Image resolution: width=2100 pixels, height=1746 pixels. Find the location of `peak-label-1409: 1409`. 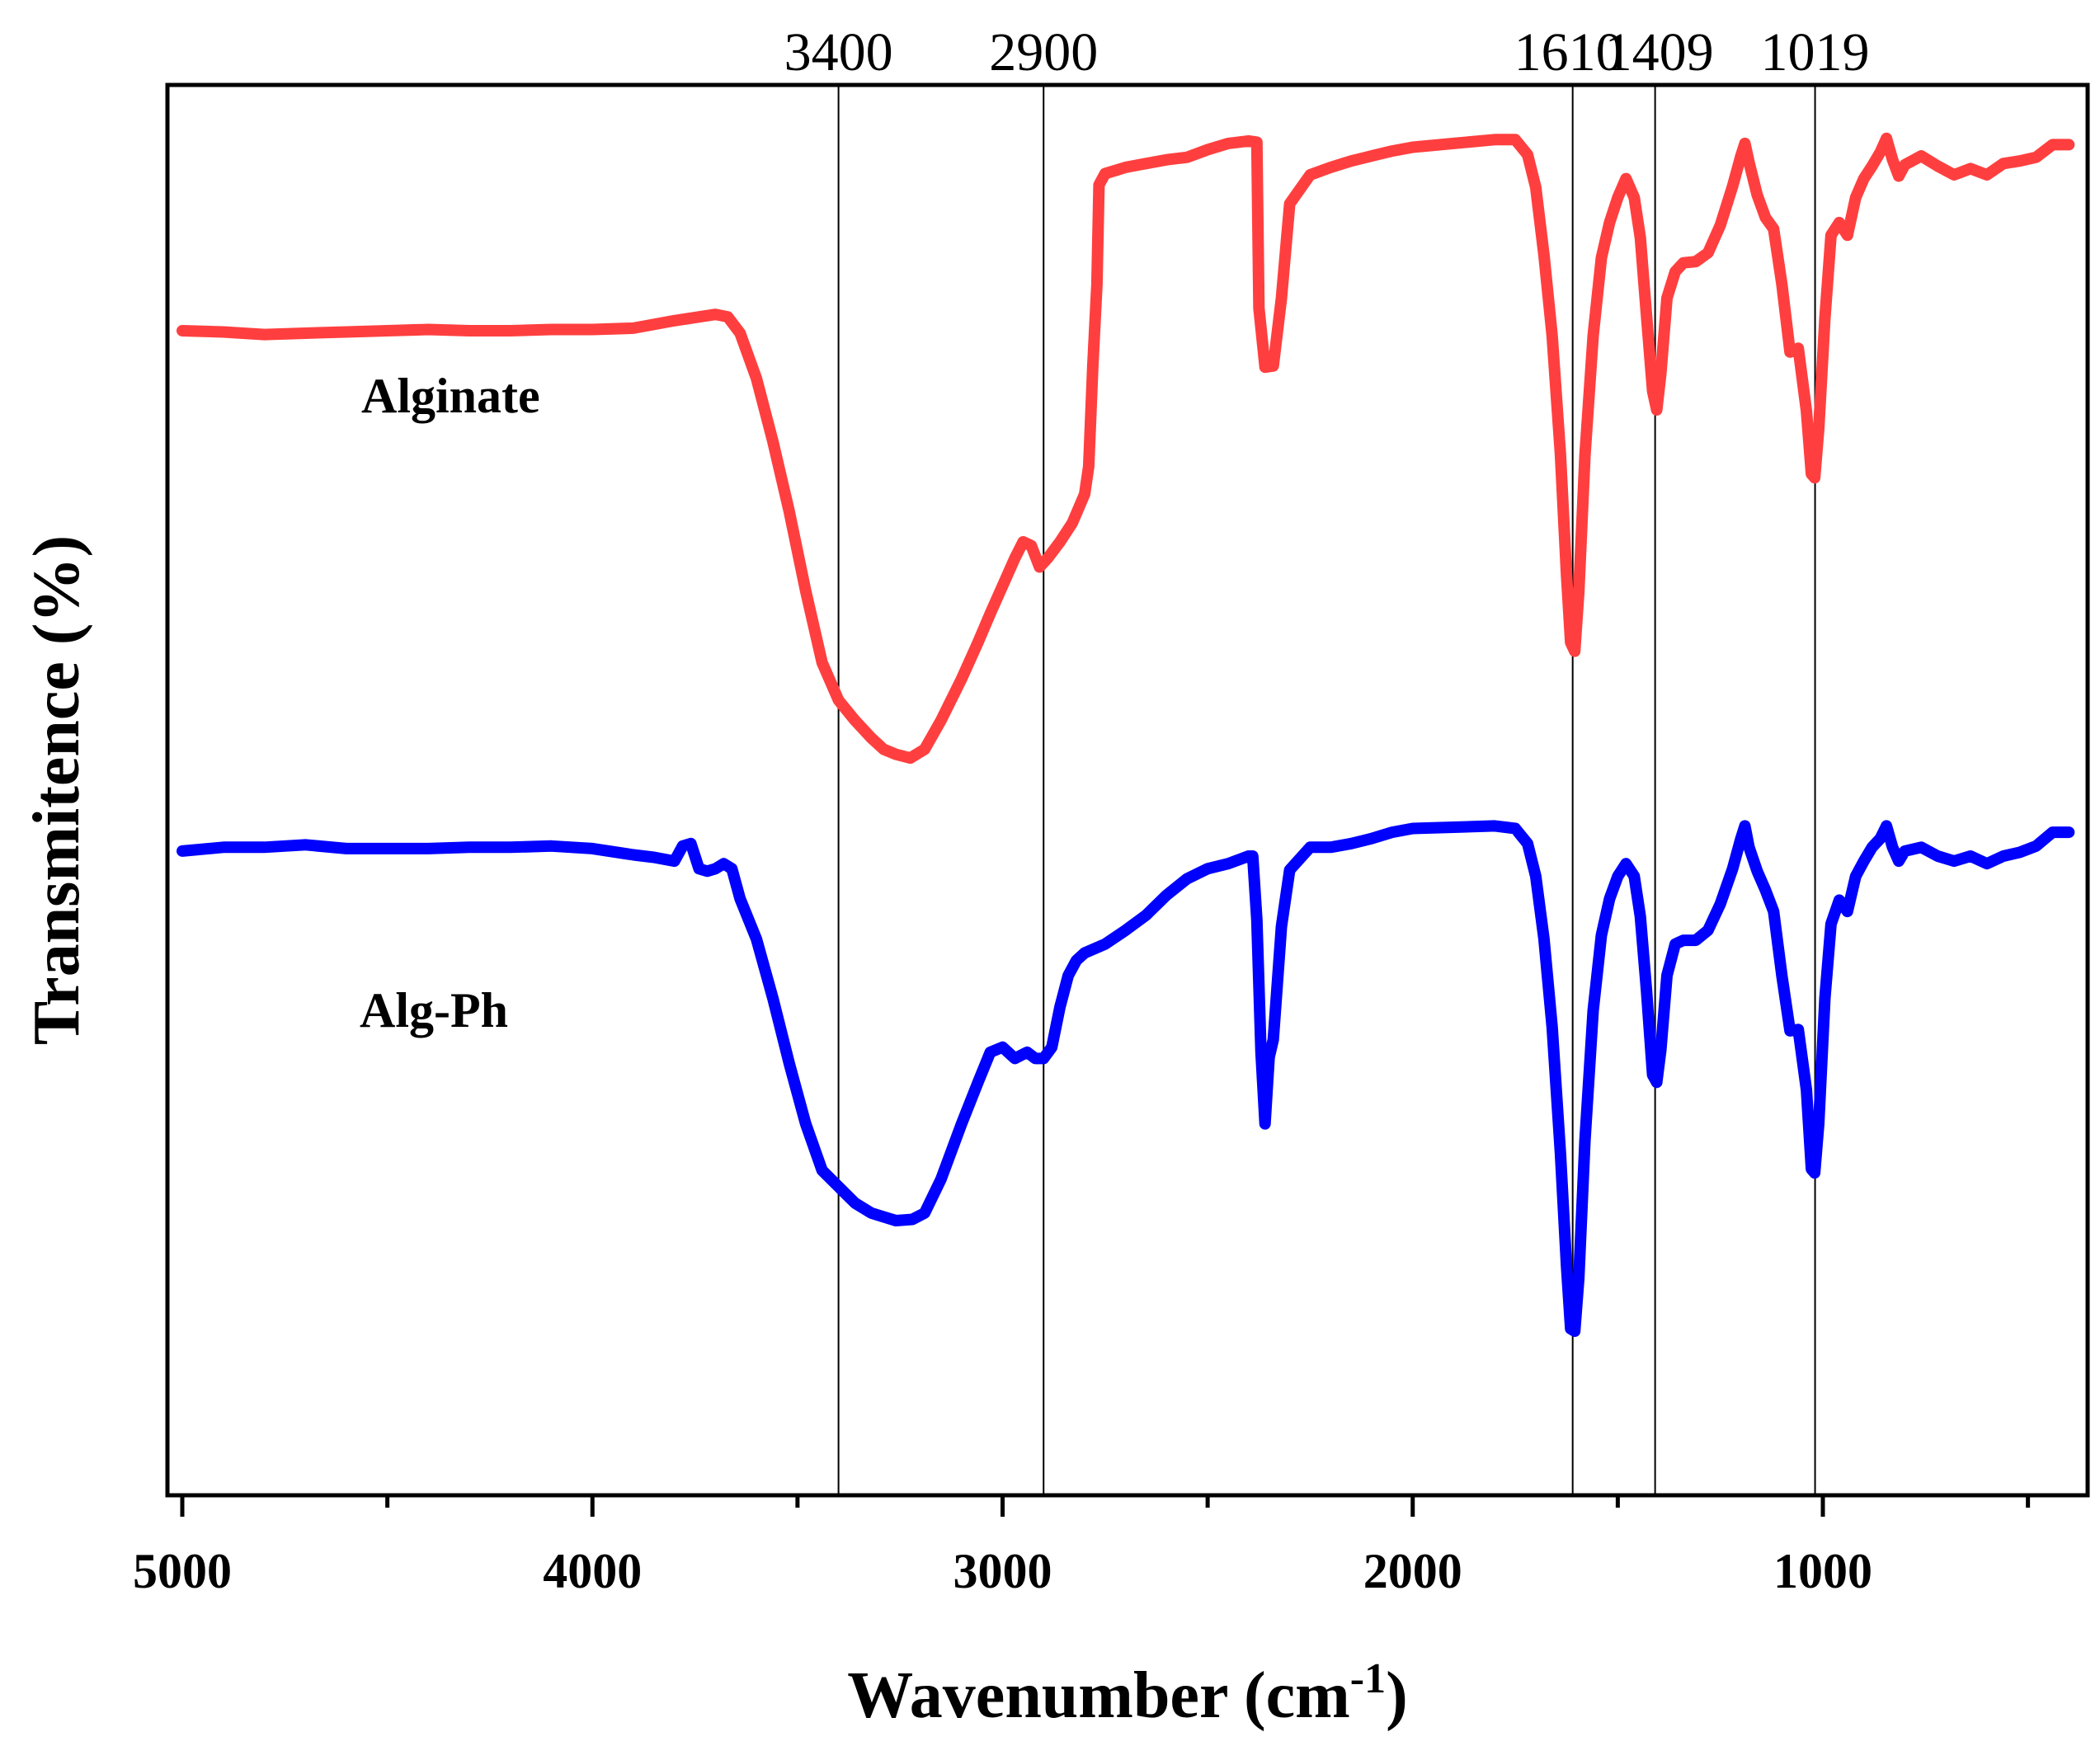

peak-label-1409: 1409 is located at coordinates (1659, 52).